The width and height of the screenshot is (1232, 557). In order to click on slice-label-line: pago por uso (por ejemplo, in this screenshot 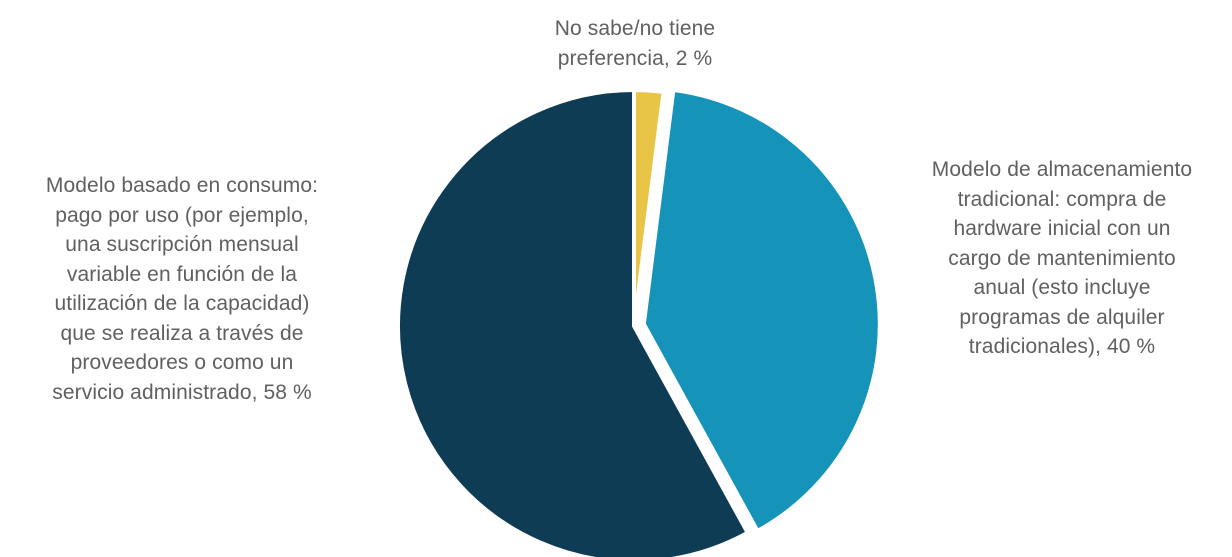, I will do `click(182, 215)`.